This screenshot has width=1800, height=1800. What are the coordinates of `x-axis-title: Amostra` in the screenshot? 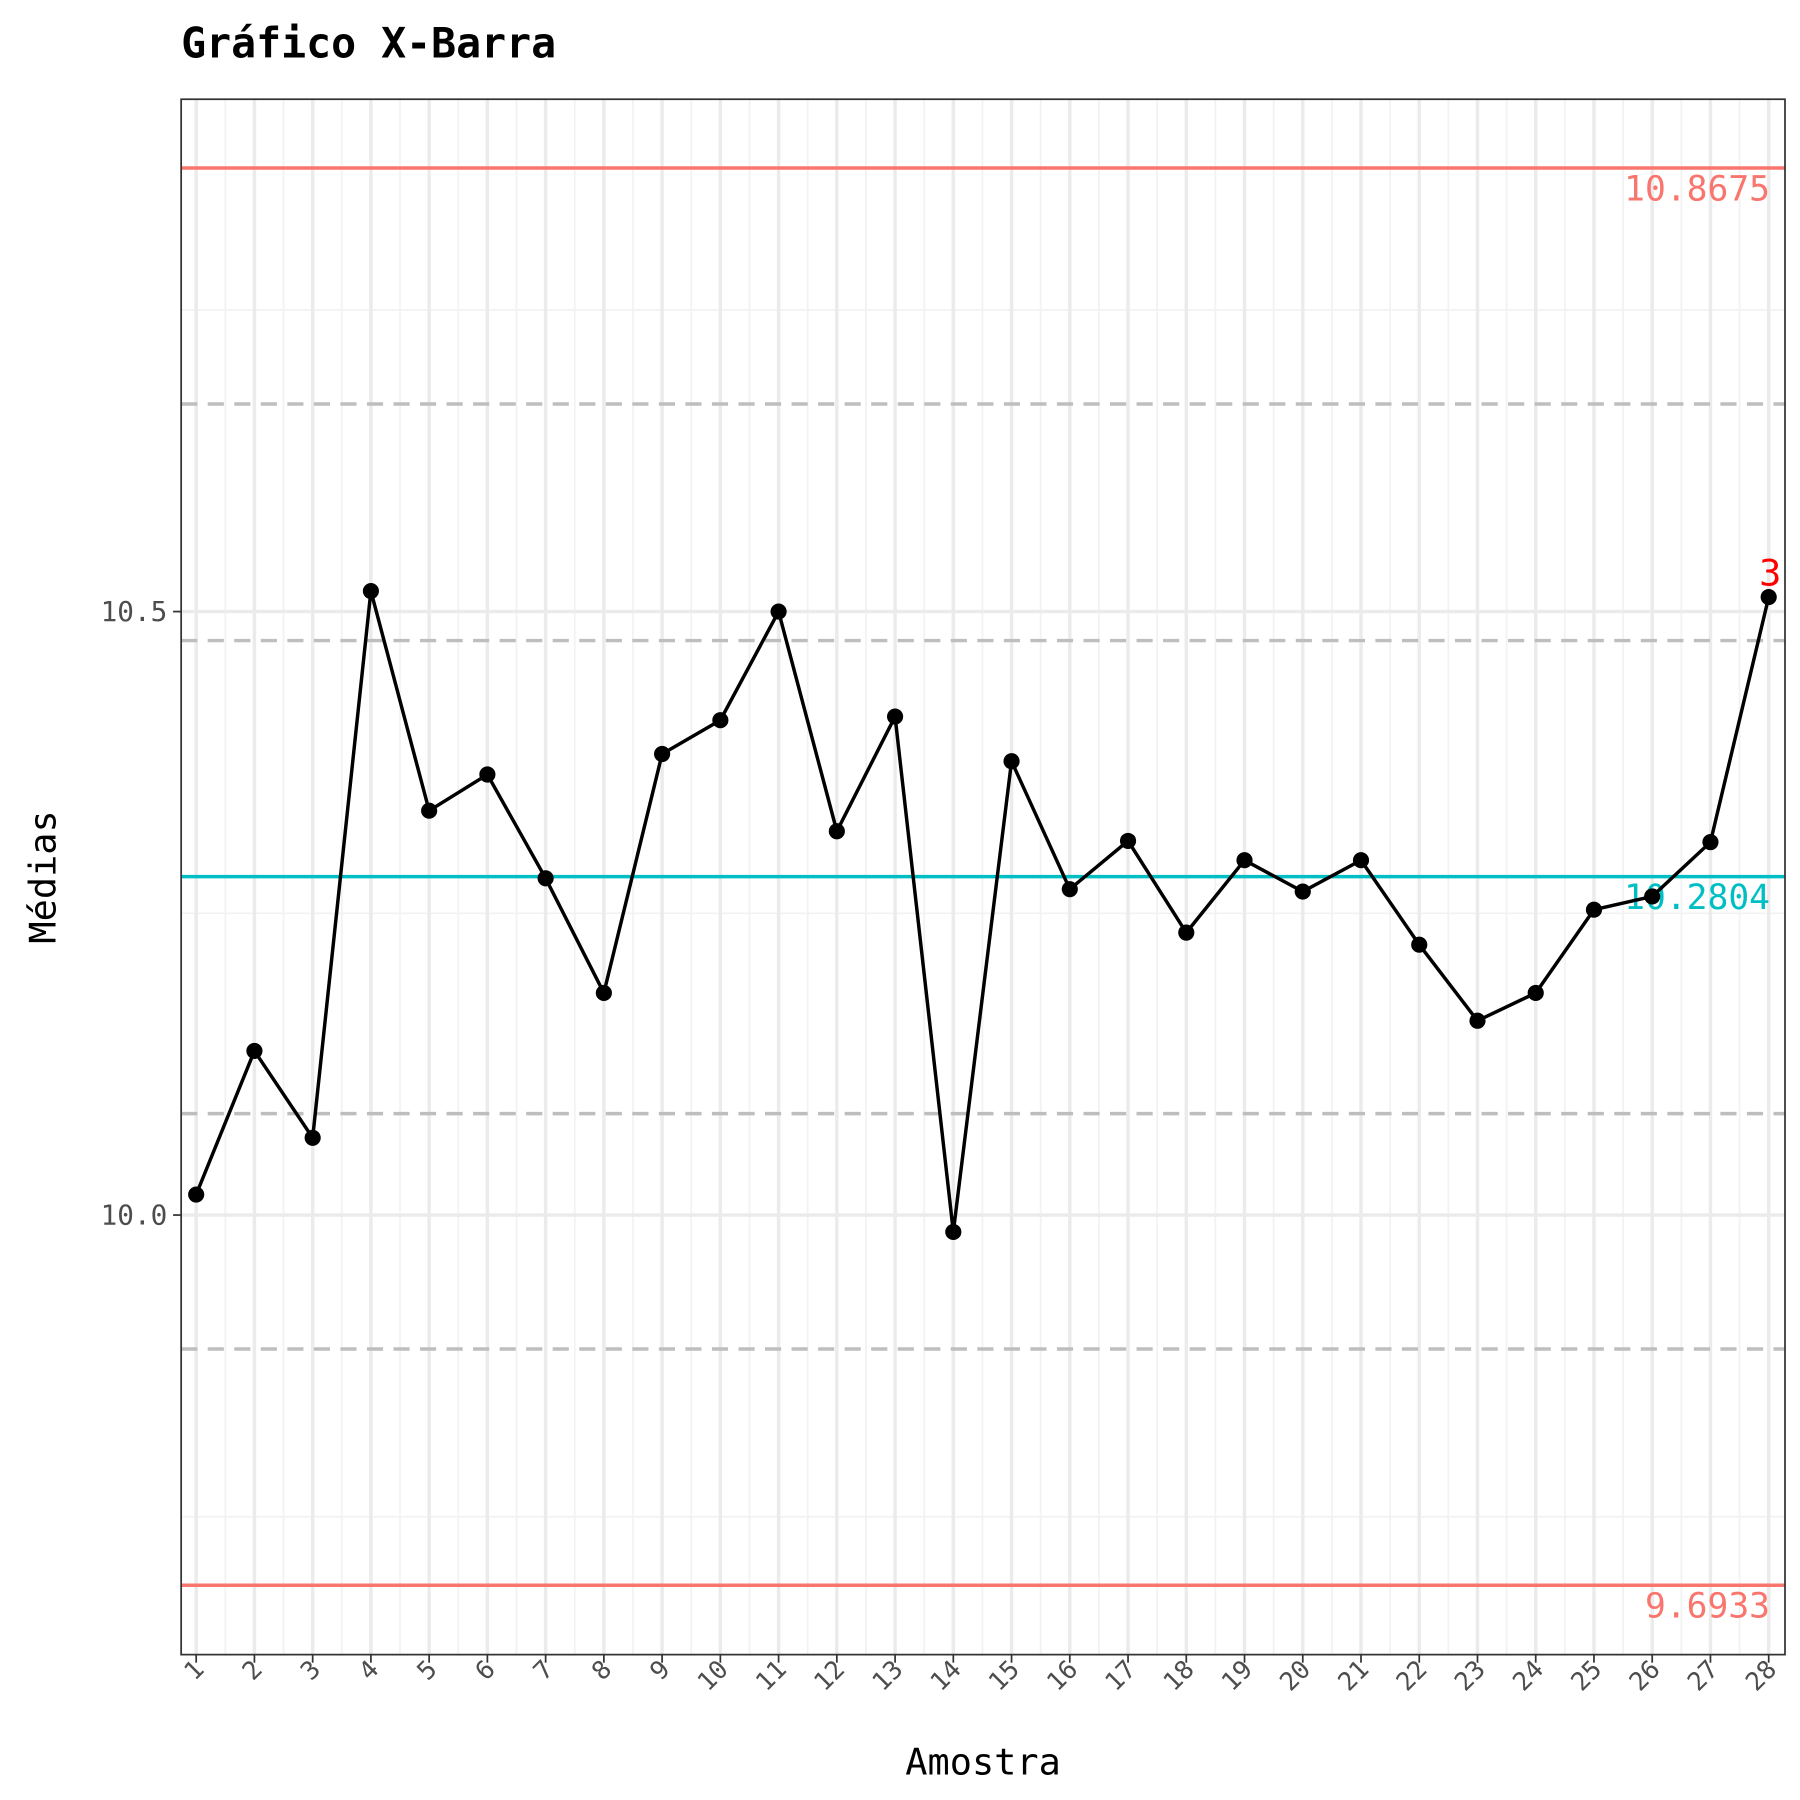 It's located at (983, 1762).